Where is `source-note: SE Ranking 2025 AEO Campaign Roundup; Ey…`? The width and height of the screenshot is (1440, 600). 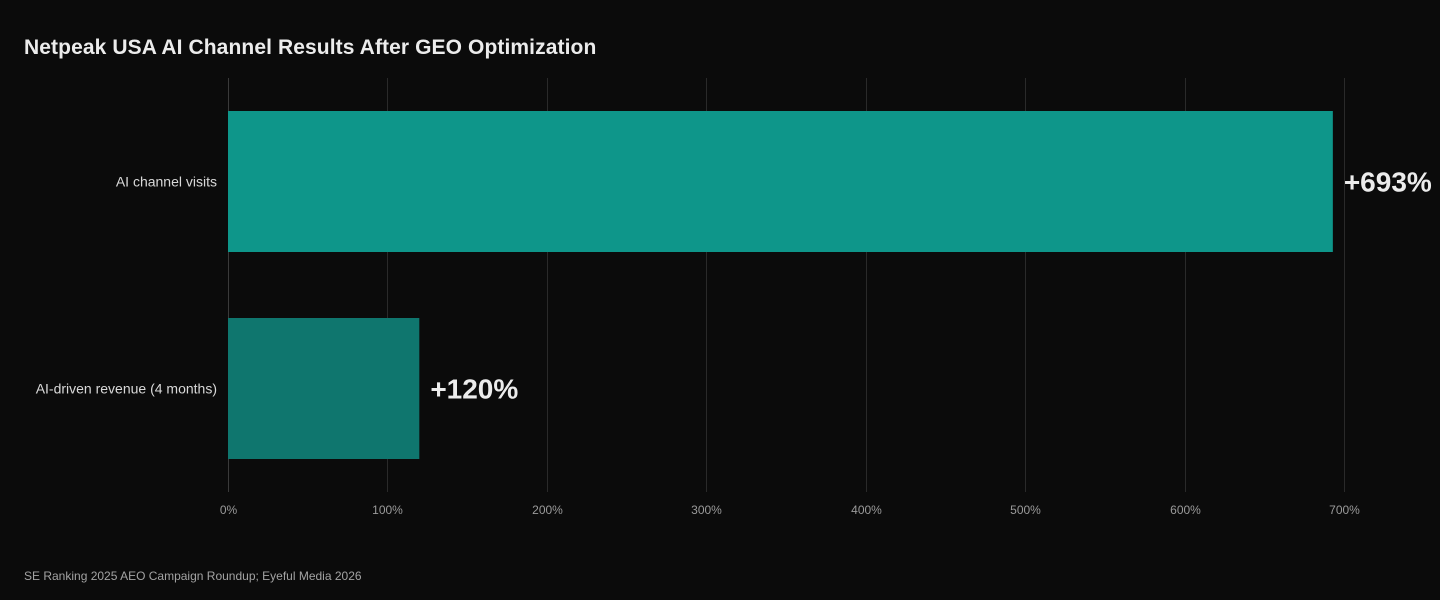
source-note: SE Ranking 2025 AEO Campaign Roundup; Ey… is located at coordinates (193, 576).